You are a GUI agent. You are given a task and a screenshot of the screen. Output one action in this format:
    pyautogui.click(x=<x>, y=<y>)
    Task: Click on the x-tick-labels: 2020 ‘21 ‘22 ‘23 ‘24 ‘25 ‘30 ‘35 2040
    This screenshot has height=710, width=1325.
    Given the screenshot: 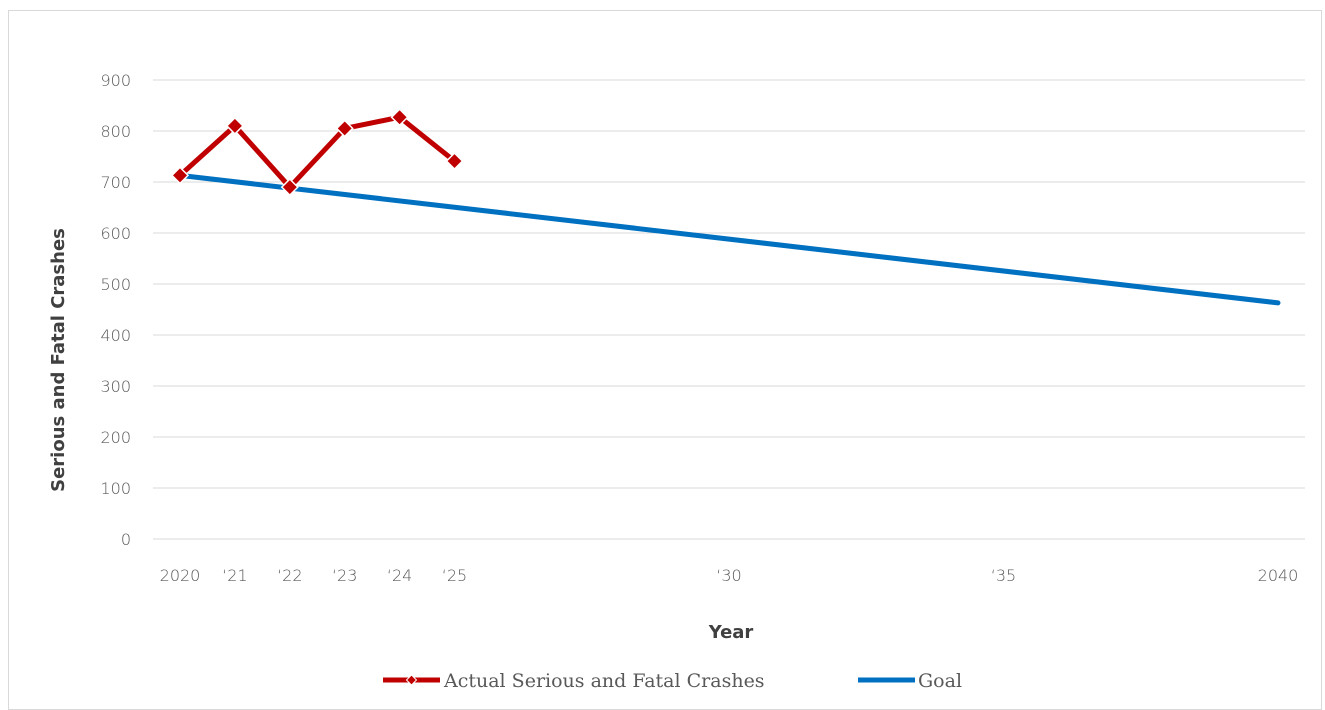 What is the action you would take?
    pyautogui.click(x=729, y=575)
    